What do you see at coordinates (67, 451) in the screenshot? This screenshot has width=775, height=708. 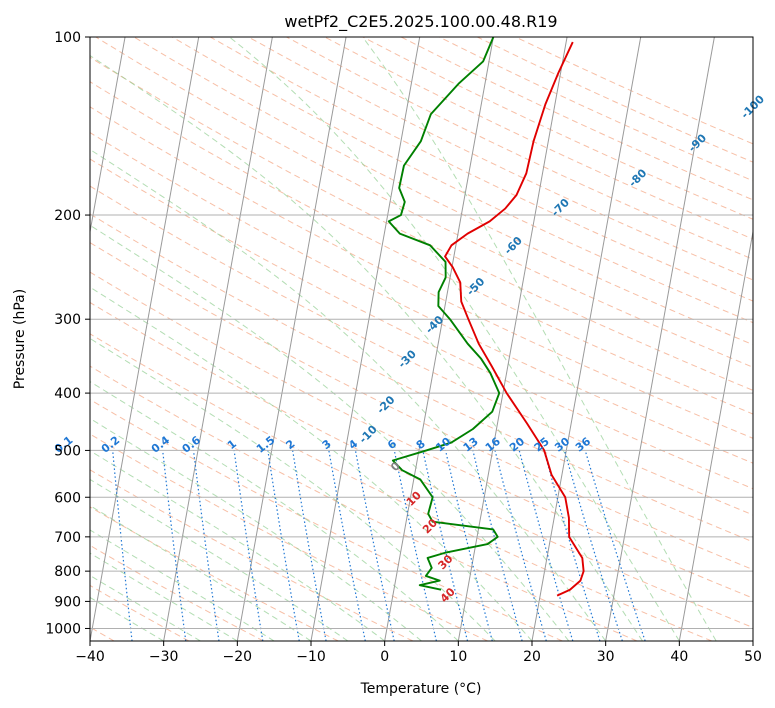 I see `y-tick-label: 500` at bounding box center [67, 451].